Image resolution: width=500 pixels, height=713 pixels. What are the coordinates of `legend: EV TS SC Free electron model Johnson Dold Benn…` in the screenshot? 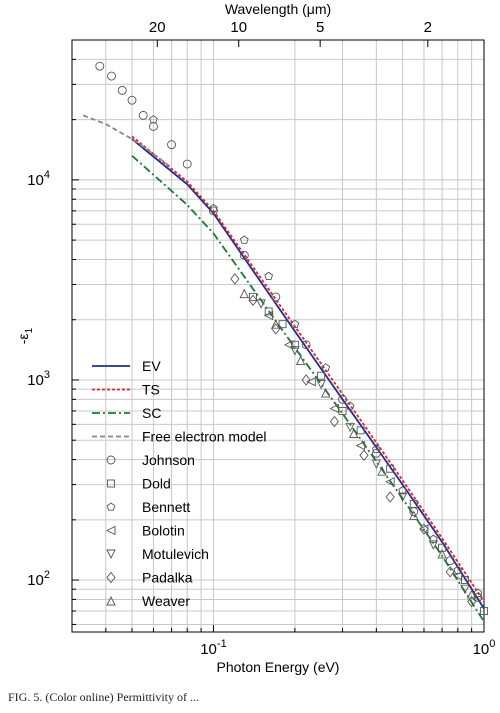 It's located at (179, 483).